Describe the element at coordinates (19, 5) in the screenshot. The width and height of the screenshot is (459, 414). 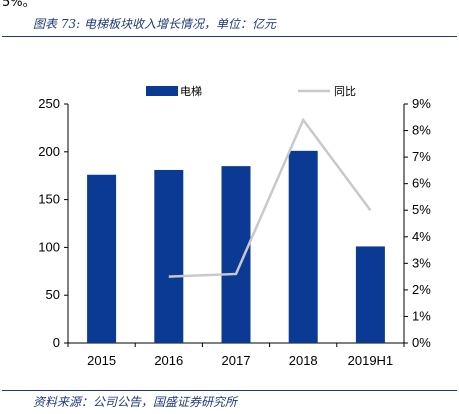
I see `top-text-fragment: 5%。` at that location.